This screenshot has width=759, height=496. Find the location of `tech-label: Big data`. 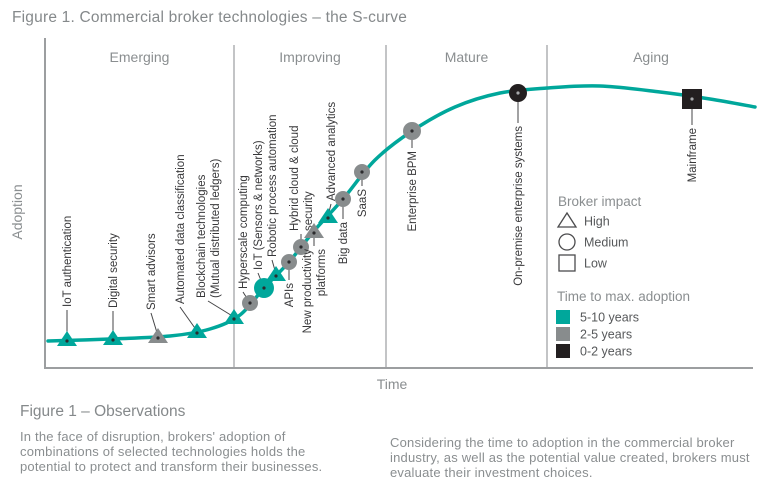

tech-label: Big data is located at coordinates (344, 242).